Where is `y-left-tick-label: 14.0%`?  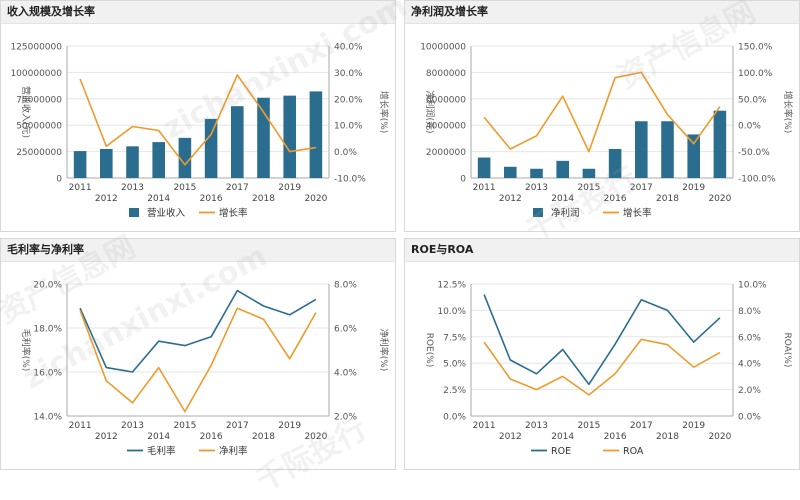 y-left-tick-label: 14.0% is located at coordinates (47, 418).